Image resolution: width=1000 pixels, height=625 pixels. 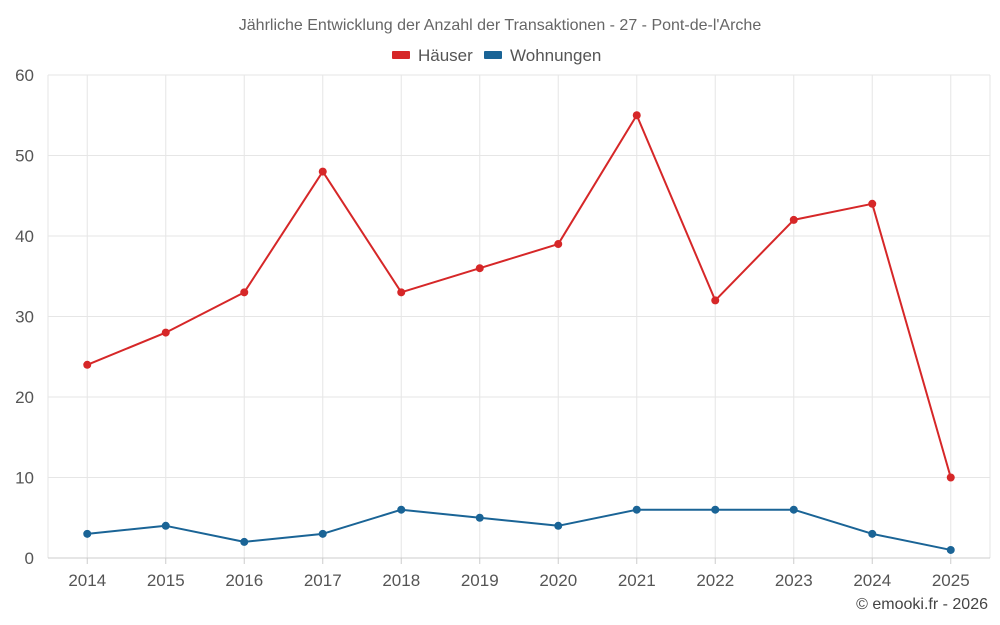 I want to click on x-tick-label: 2024, so click(x=872, y=580).